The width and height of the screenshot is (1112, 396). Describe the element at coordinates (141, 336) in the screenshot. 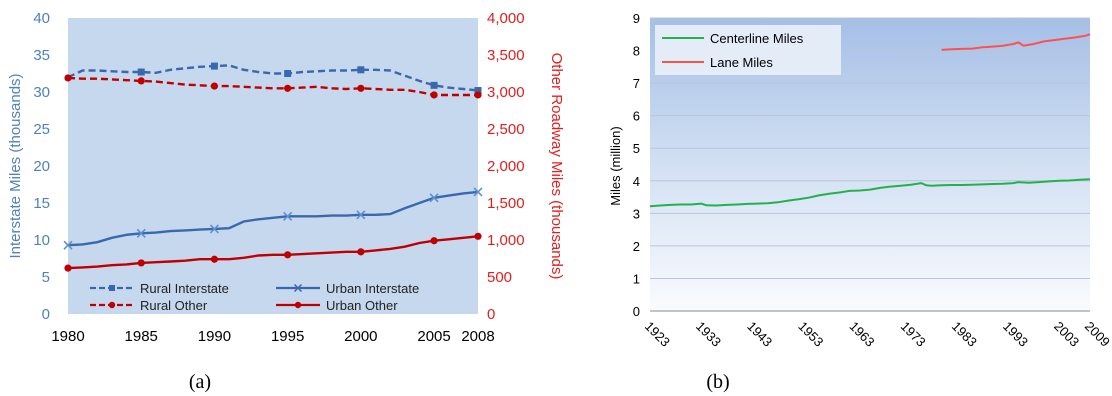

I see `x-tick-label: 1985` at that location.